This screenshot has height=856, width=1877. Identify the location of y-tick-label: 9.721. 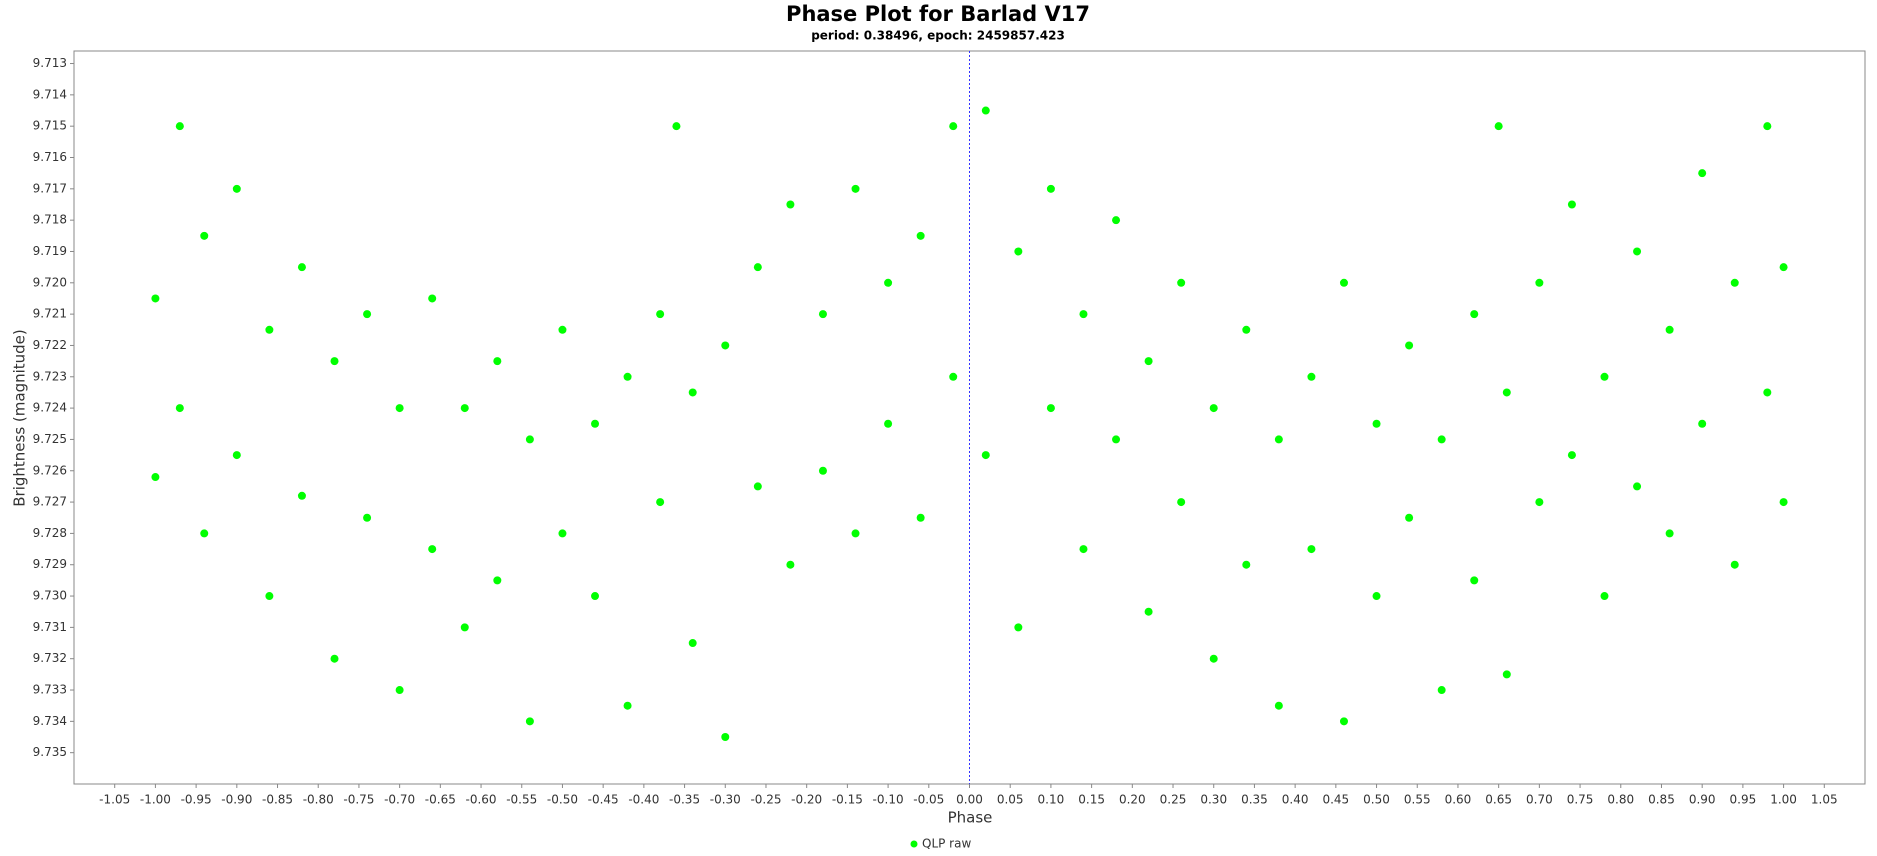
(50, 314).